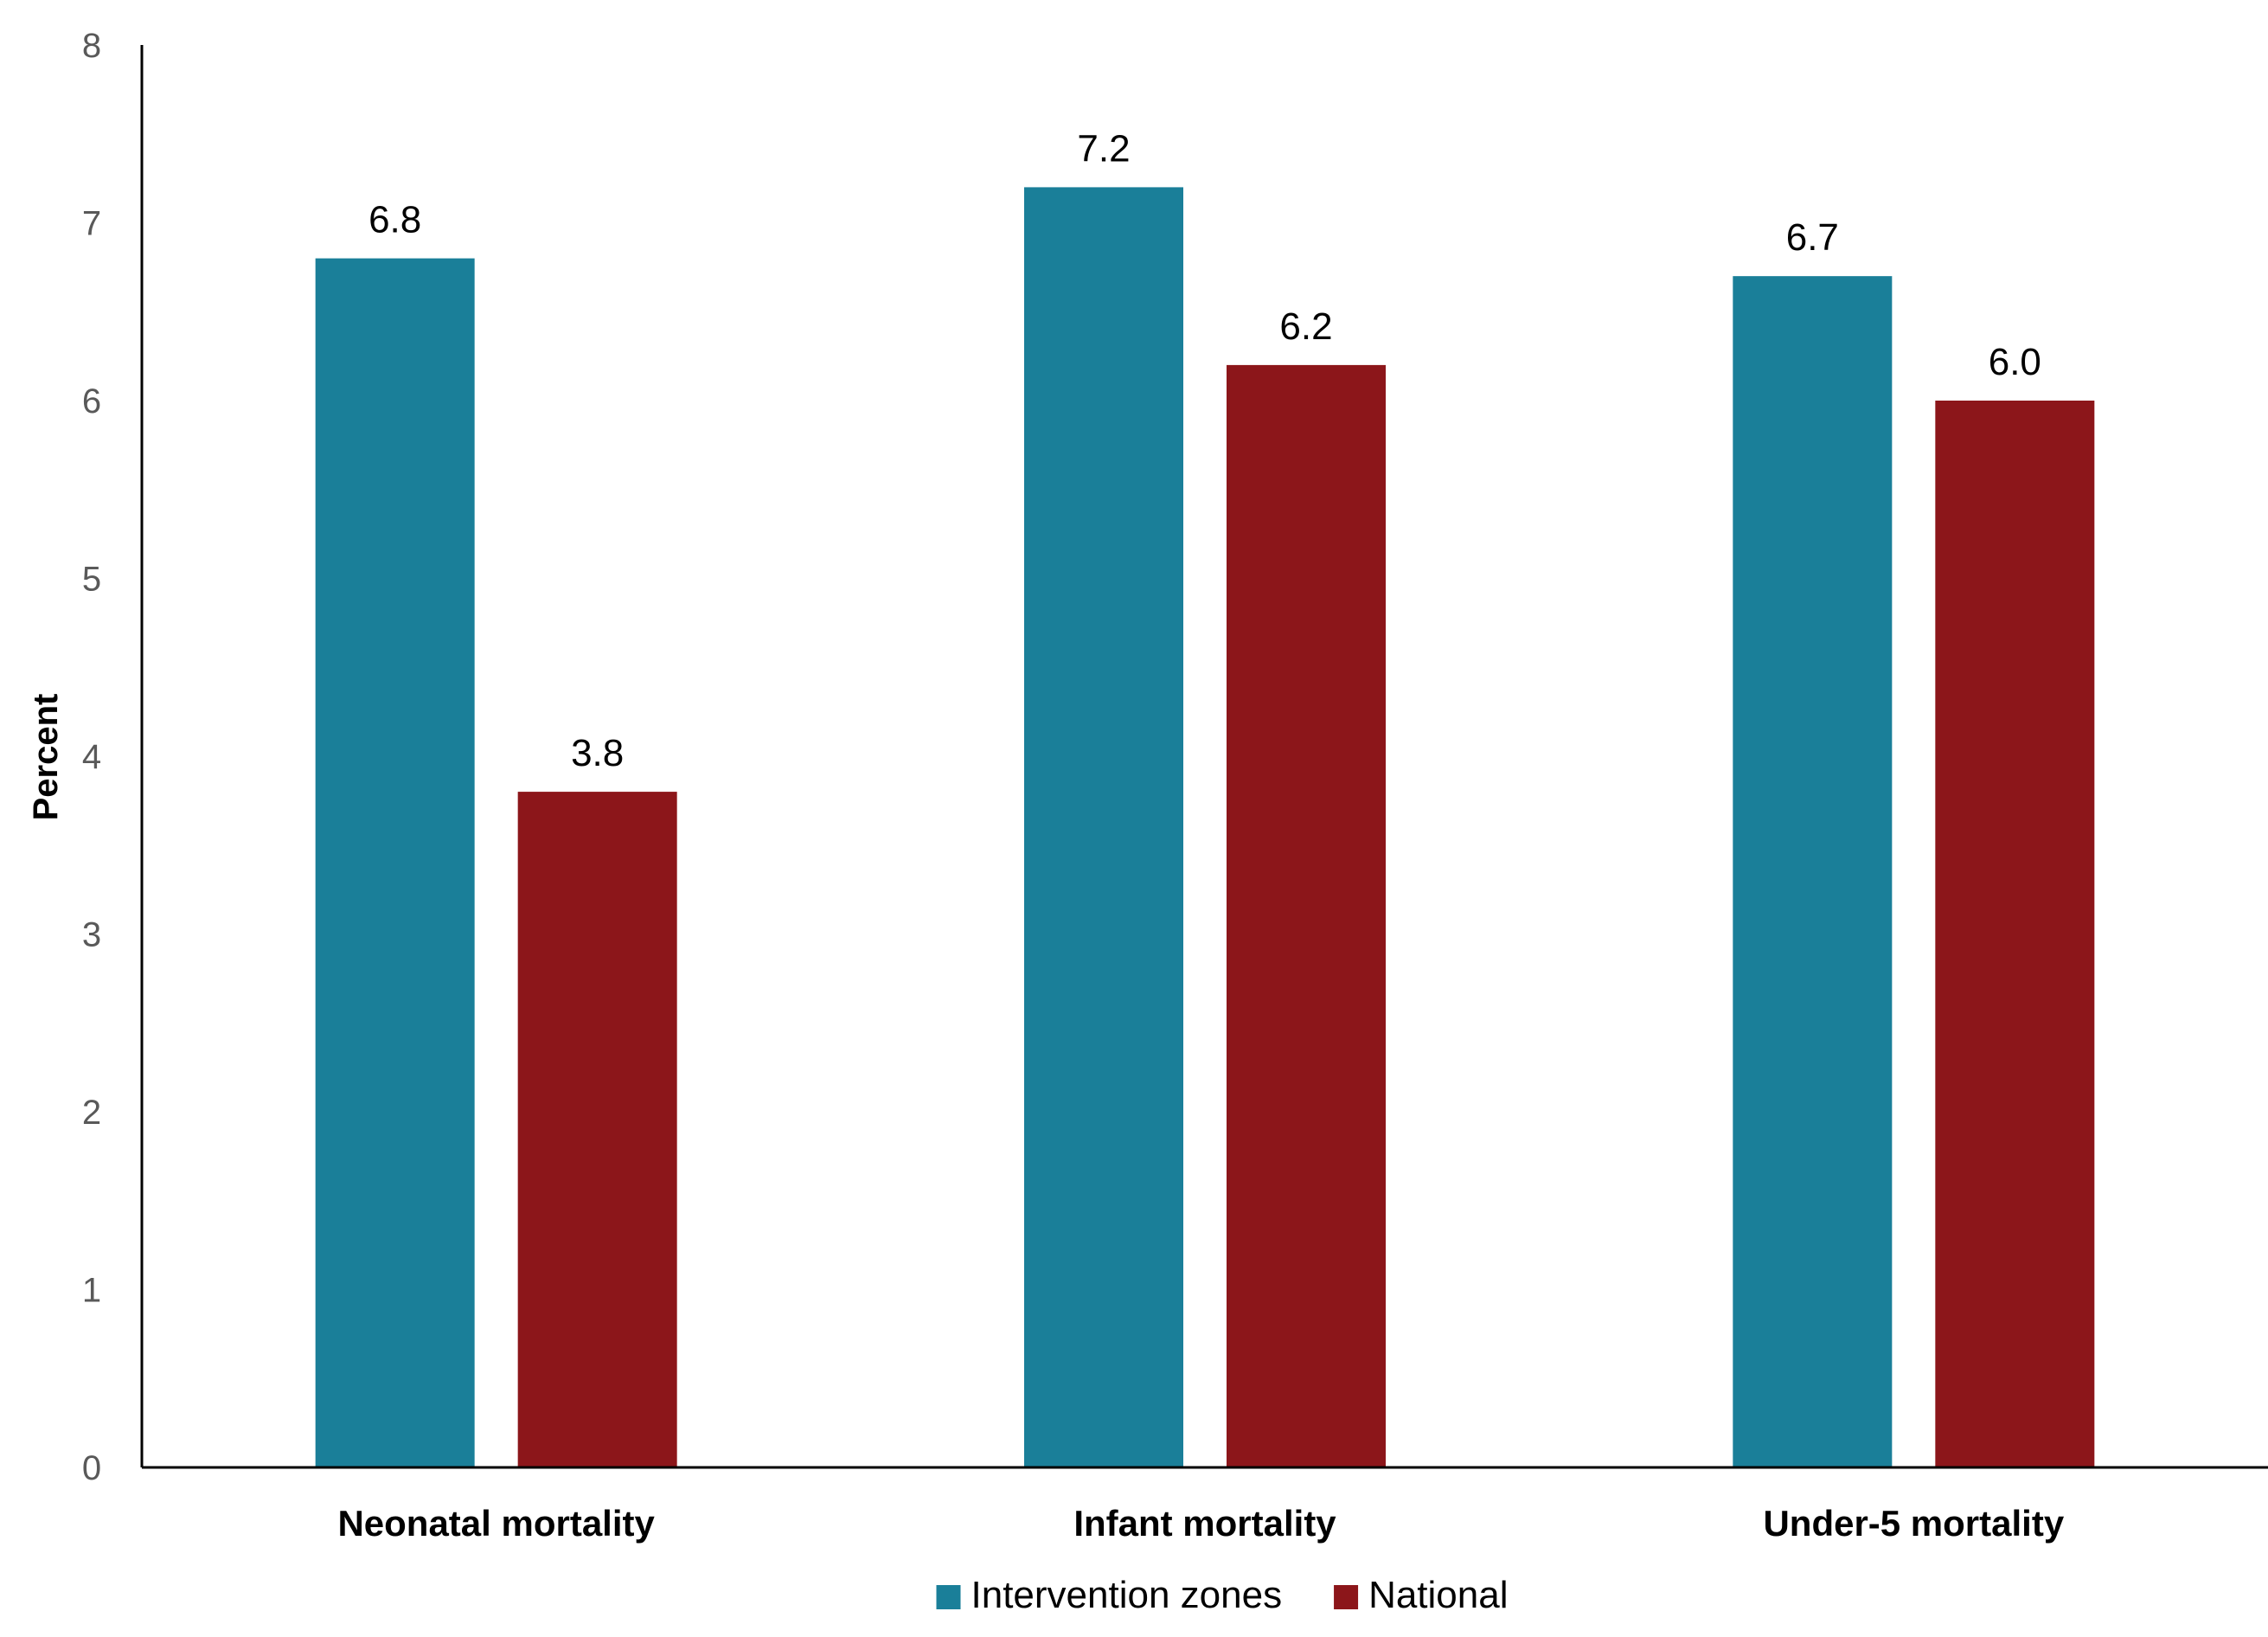 This screenshot has width=2268, height=1637. What do you see at coordinates (46, 757) in the screenshot?
I see `y-axis-title: Percent` at bounding box center [46, 757].